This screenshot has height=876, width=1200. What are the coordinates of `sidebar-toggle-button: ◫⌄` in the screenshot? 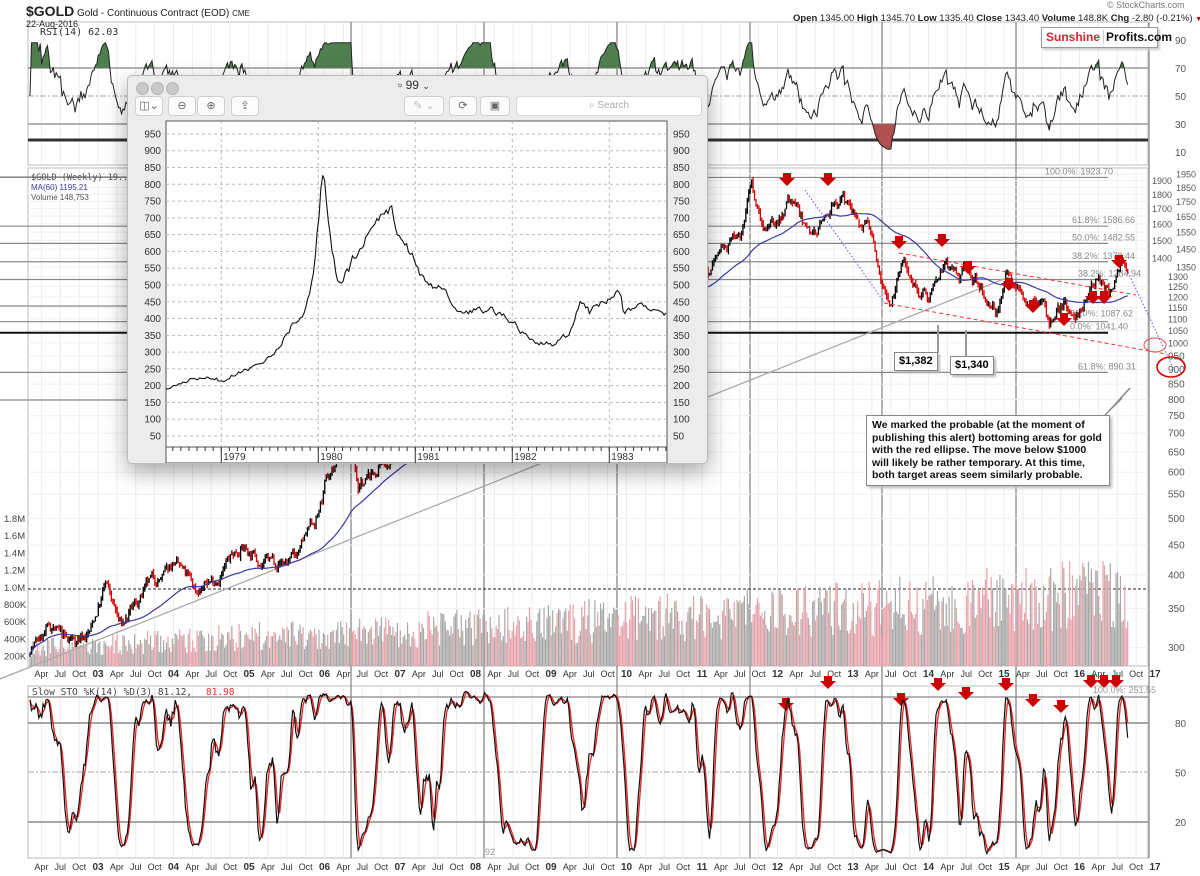 It's located at (149, 106).